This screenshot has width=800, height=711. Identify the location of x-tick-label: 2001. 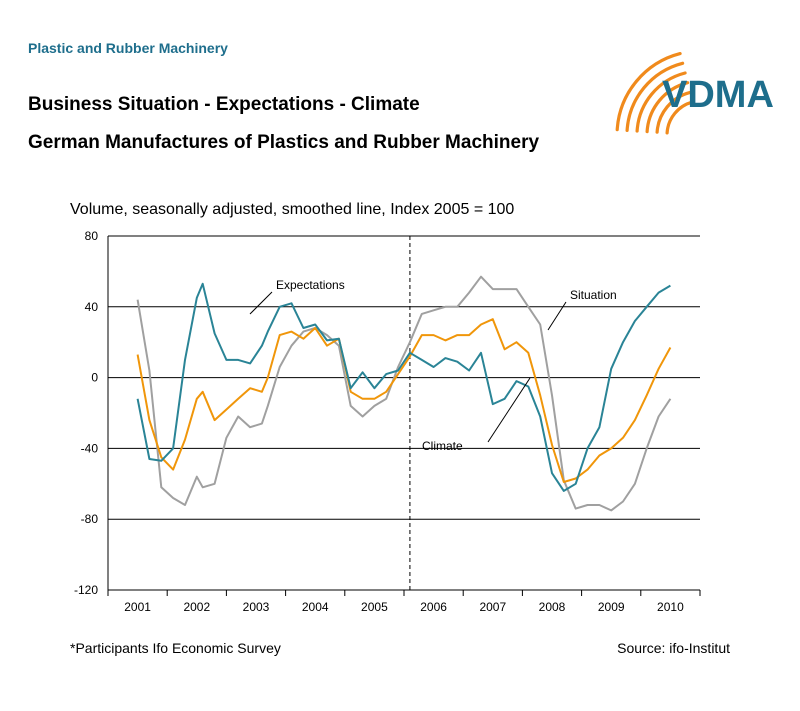
(137, 607).